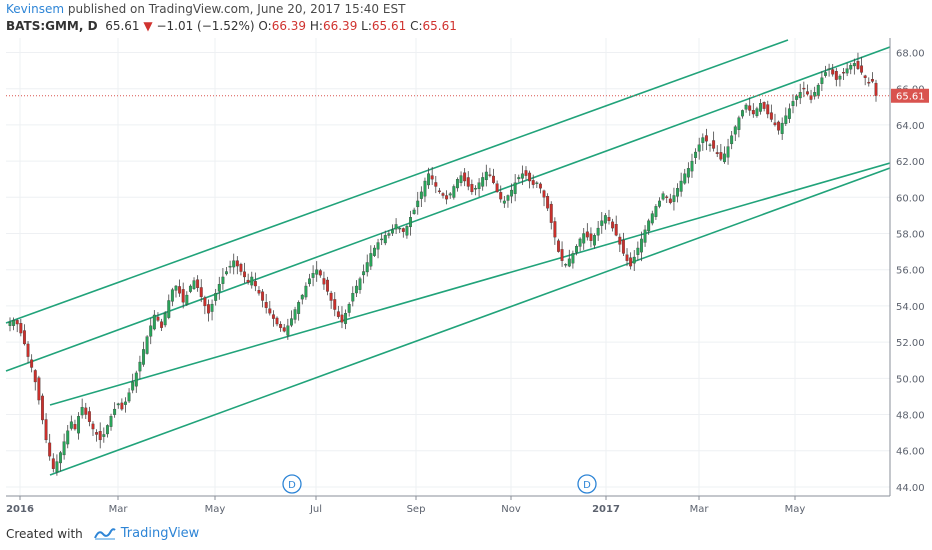 Image resolution: width=932 pixels, height=550 pixels. I want to click on tradingview-link: TradingView, so click(160, 533).